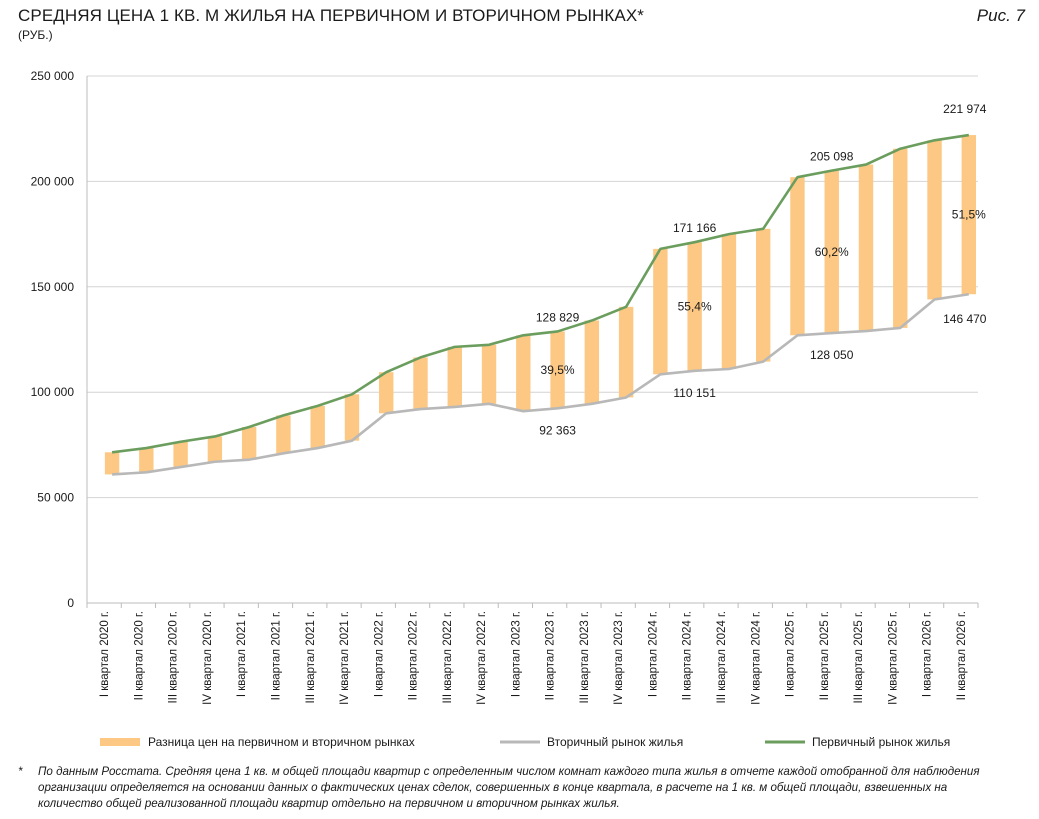 This screenshot has width=1039, height=819. Describe the element at coordinates (70, 603) in the screenshot. I see `y-tick-label-0: 0` at that location.